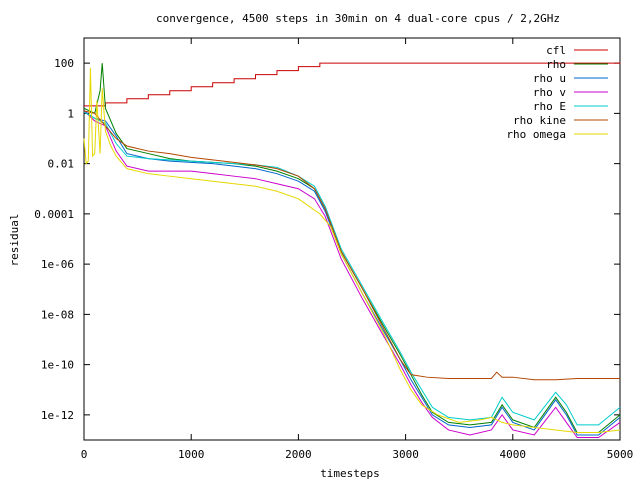 This screenshot has height=480, width=640. I want to click on x-tick-label: 5000, so click(620, 454).